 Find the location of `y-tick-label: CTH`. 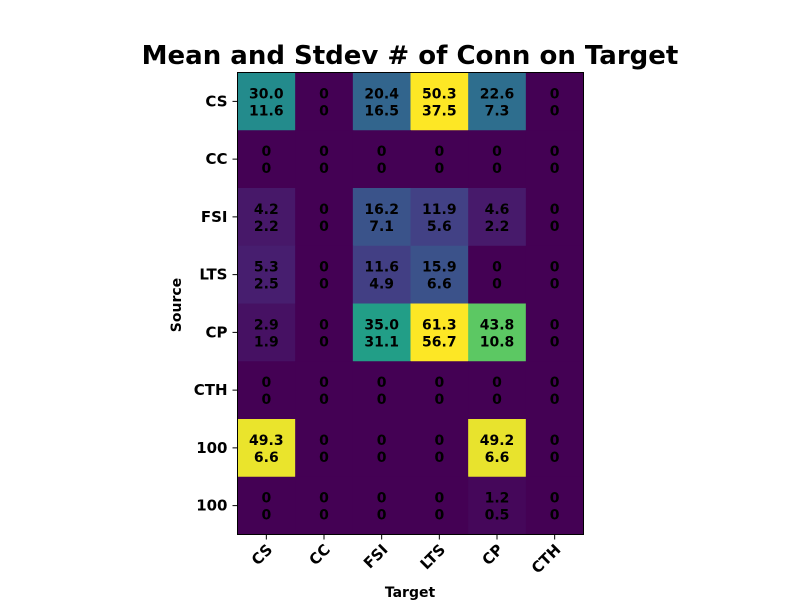

y-tick-label: CTH is located at coordinates (211, 390).